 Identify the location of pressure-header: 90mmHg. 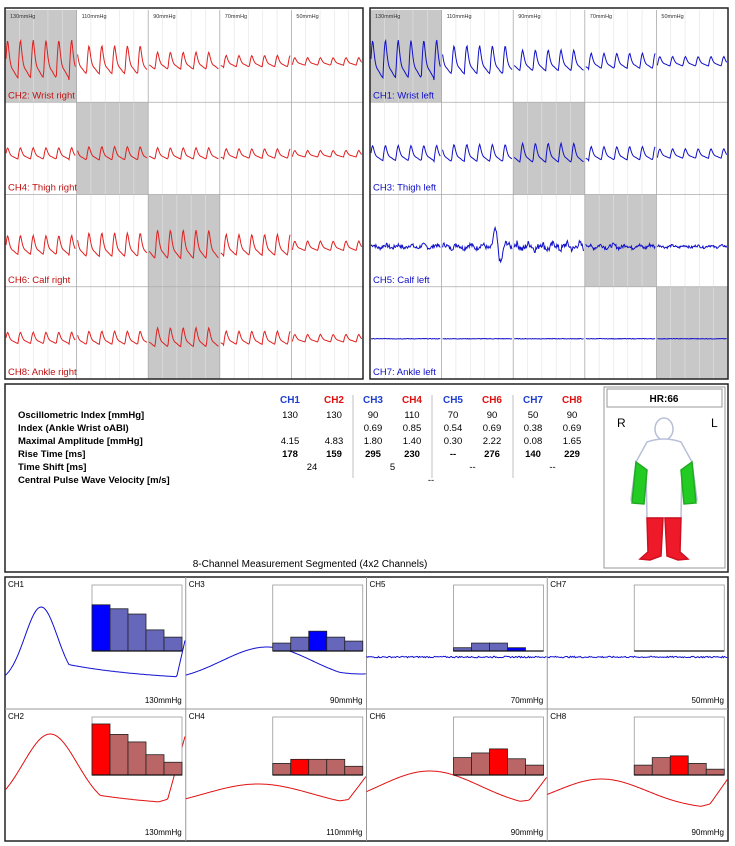
(164, 17).